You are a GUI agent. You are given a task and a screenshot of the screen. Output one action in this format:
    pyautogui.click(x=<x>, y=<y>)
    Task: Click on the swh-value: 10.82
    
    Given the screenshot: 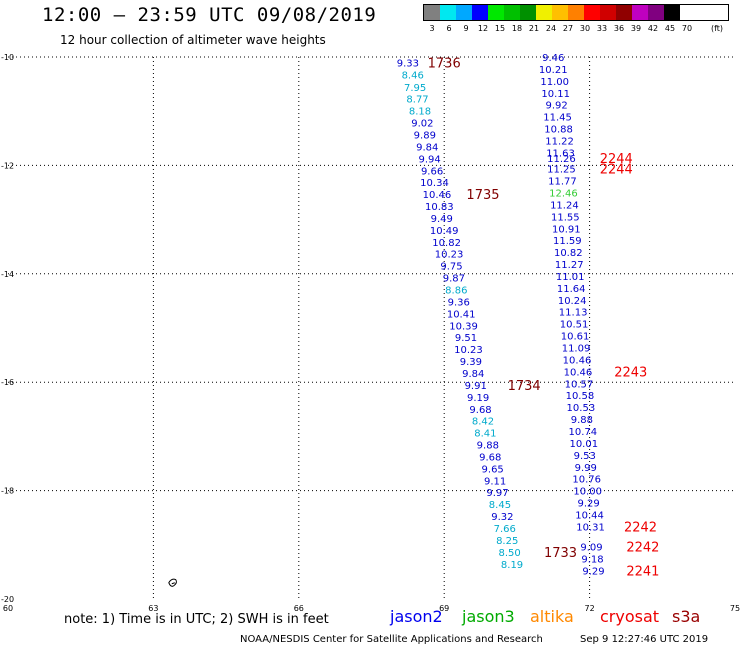 What is the action you would take?
    pyautogui.click(x=568, y=253)
    